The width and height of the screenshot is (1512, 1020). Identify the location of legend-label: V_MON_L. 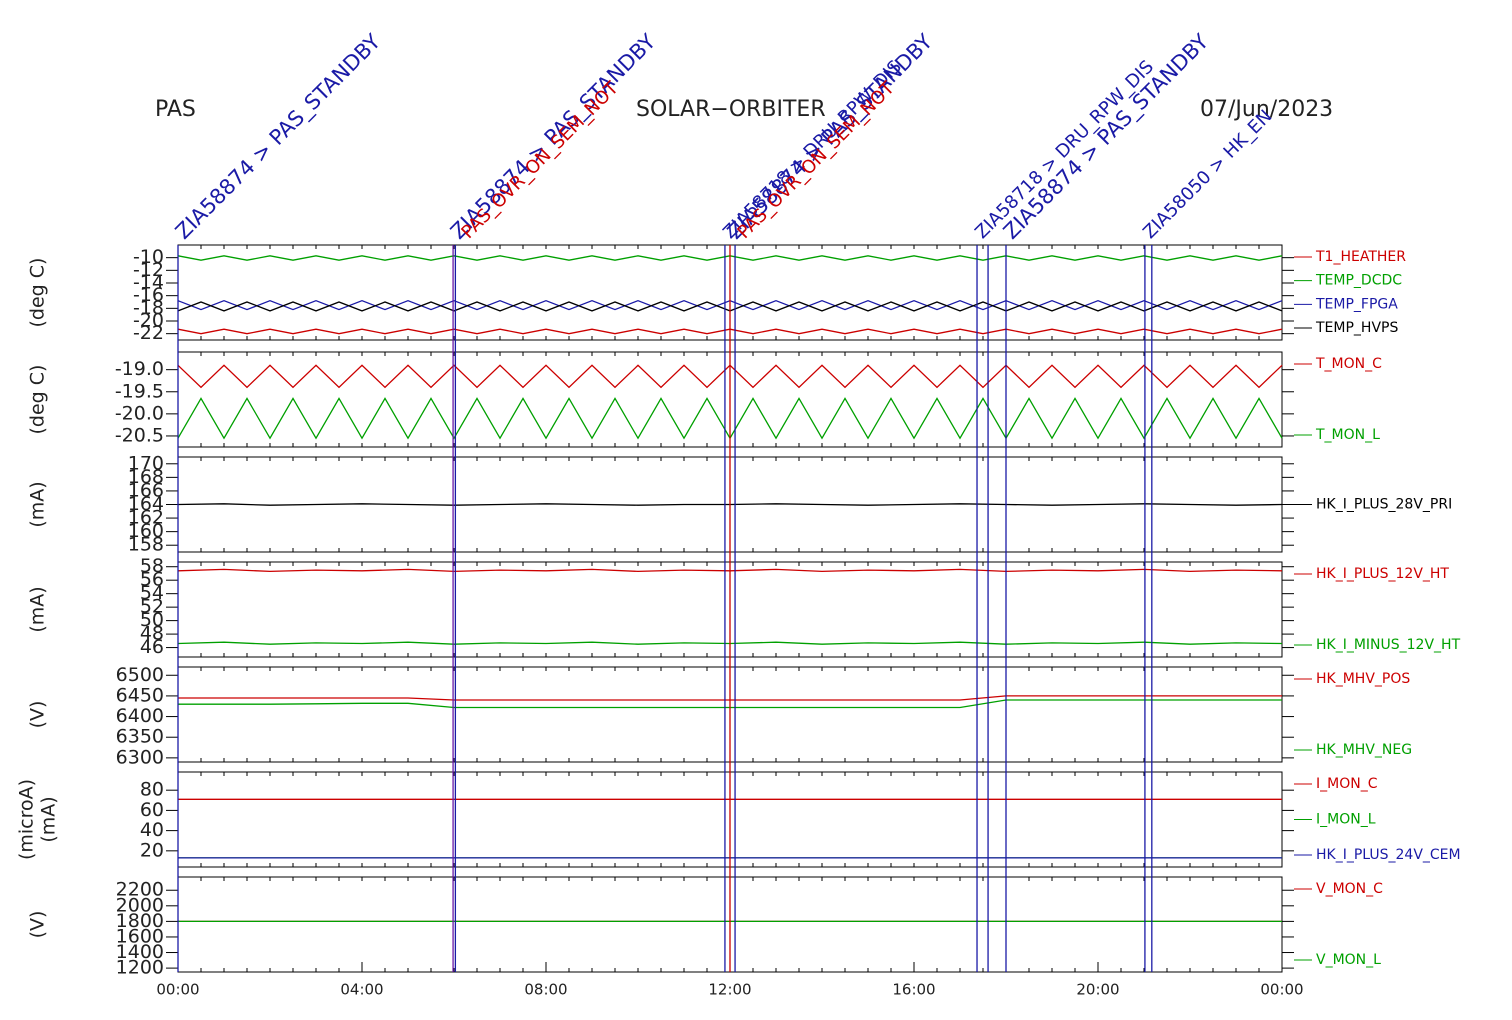
(1348, 960).